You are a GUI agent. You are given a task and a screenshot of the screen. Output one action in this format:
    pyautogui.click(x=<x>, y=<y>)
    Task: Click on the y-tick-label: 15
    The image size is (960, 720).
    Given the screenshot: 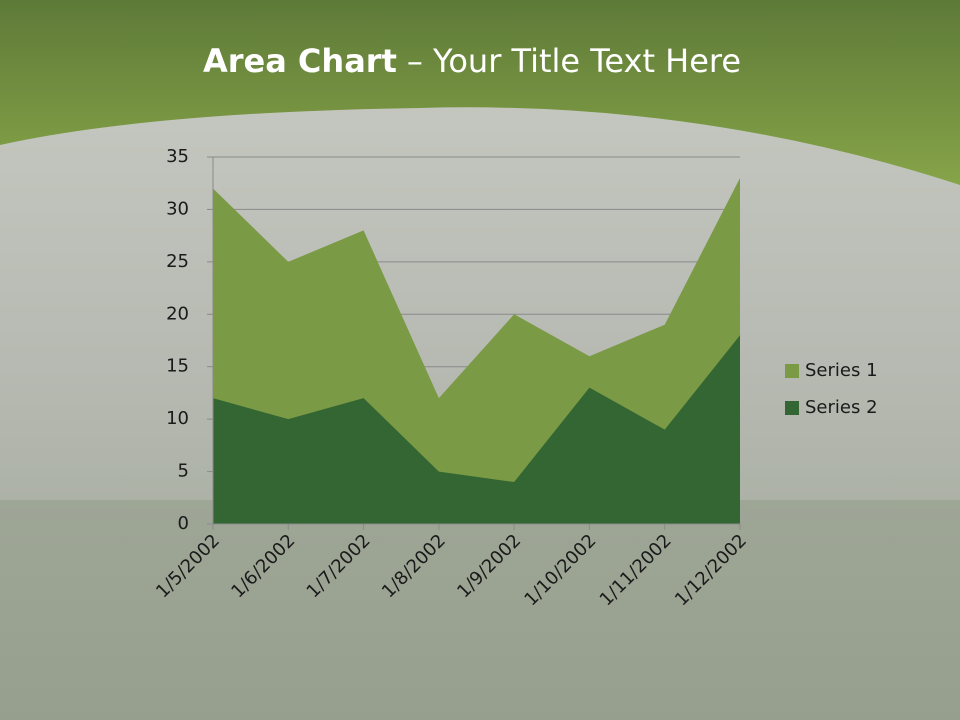 What is the action you would take?
    pyautogui.click(x=177, y=366)
    